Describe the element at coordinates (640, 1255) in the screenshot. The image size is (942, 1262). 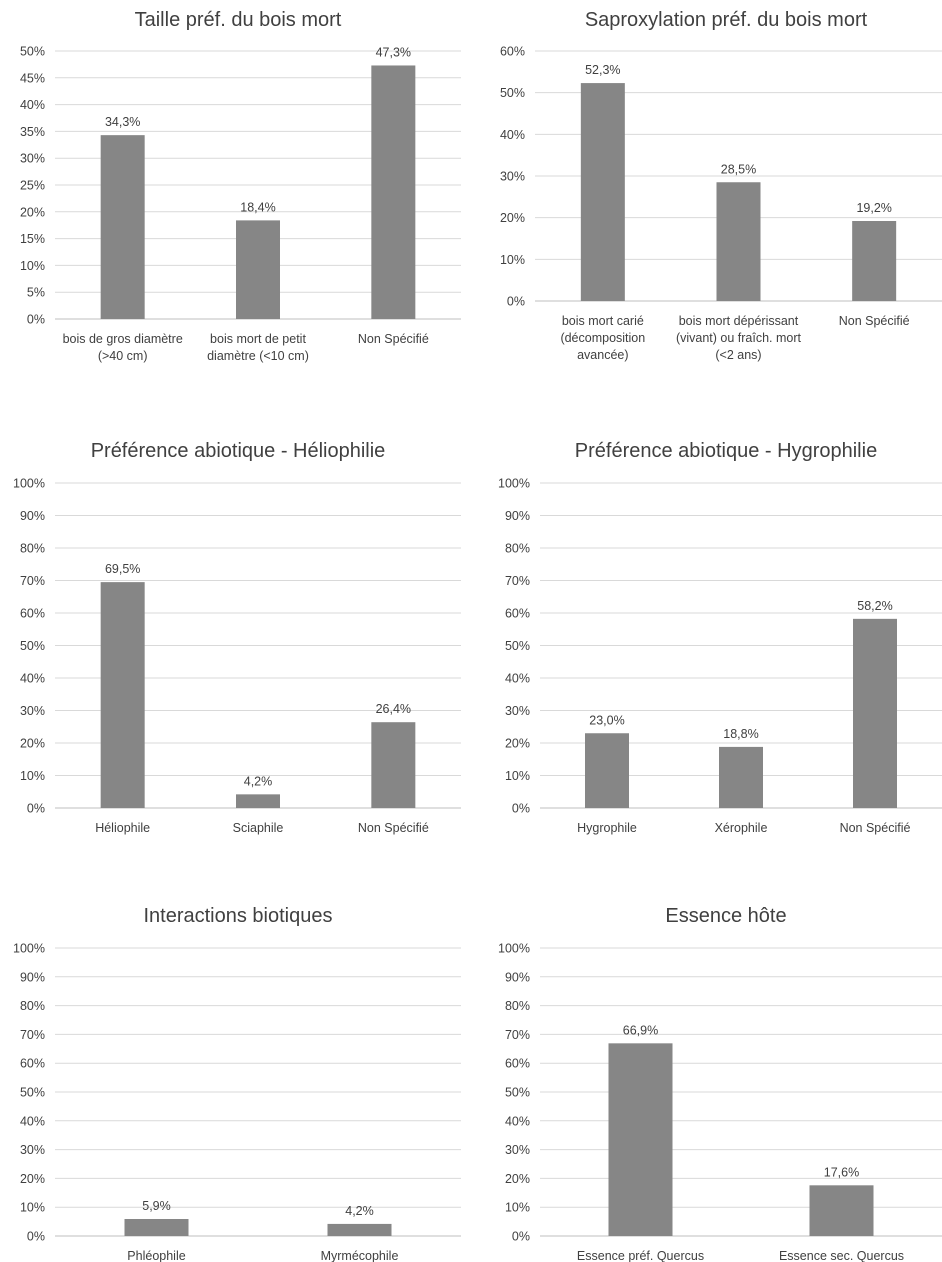
I see `category-label: Essence préf. Quercus` at that location.